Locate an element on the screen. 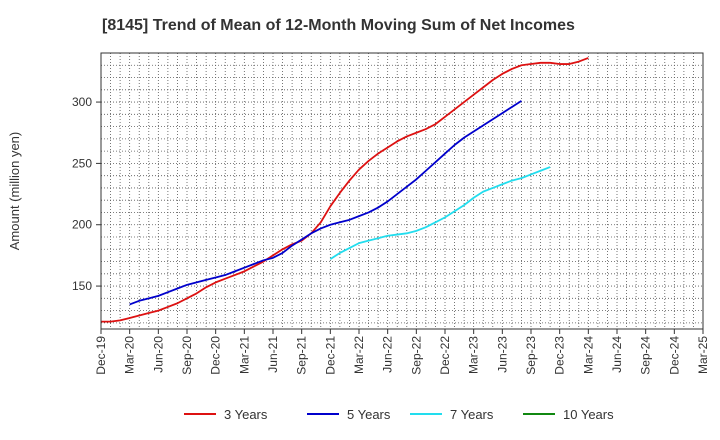 This screenshot has width=720, height=440. y-tick-label: 200 is located at coordinates (82, 225).